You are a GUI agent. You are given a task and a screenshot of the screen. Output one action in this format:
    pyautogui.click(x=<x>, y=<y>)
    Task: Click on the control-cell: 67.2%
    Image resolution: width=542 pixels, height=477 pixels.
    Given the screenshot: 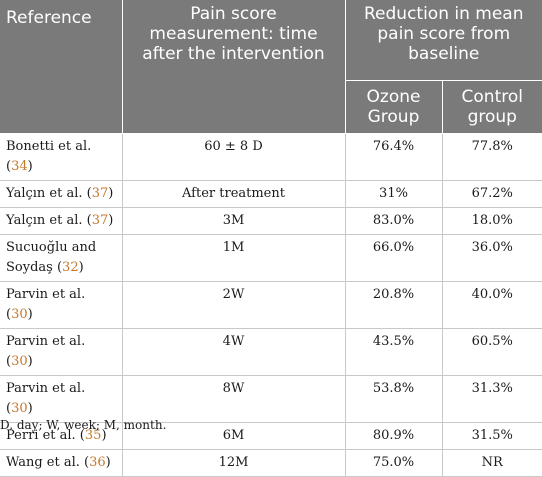 What is the action you would take?
    pyautogui.click(x=491, y=194)
    